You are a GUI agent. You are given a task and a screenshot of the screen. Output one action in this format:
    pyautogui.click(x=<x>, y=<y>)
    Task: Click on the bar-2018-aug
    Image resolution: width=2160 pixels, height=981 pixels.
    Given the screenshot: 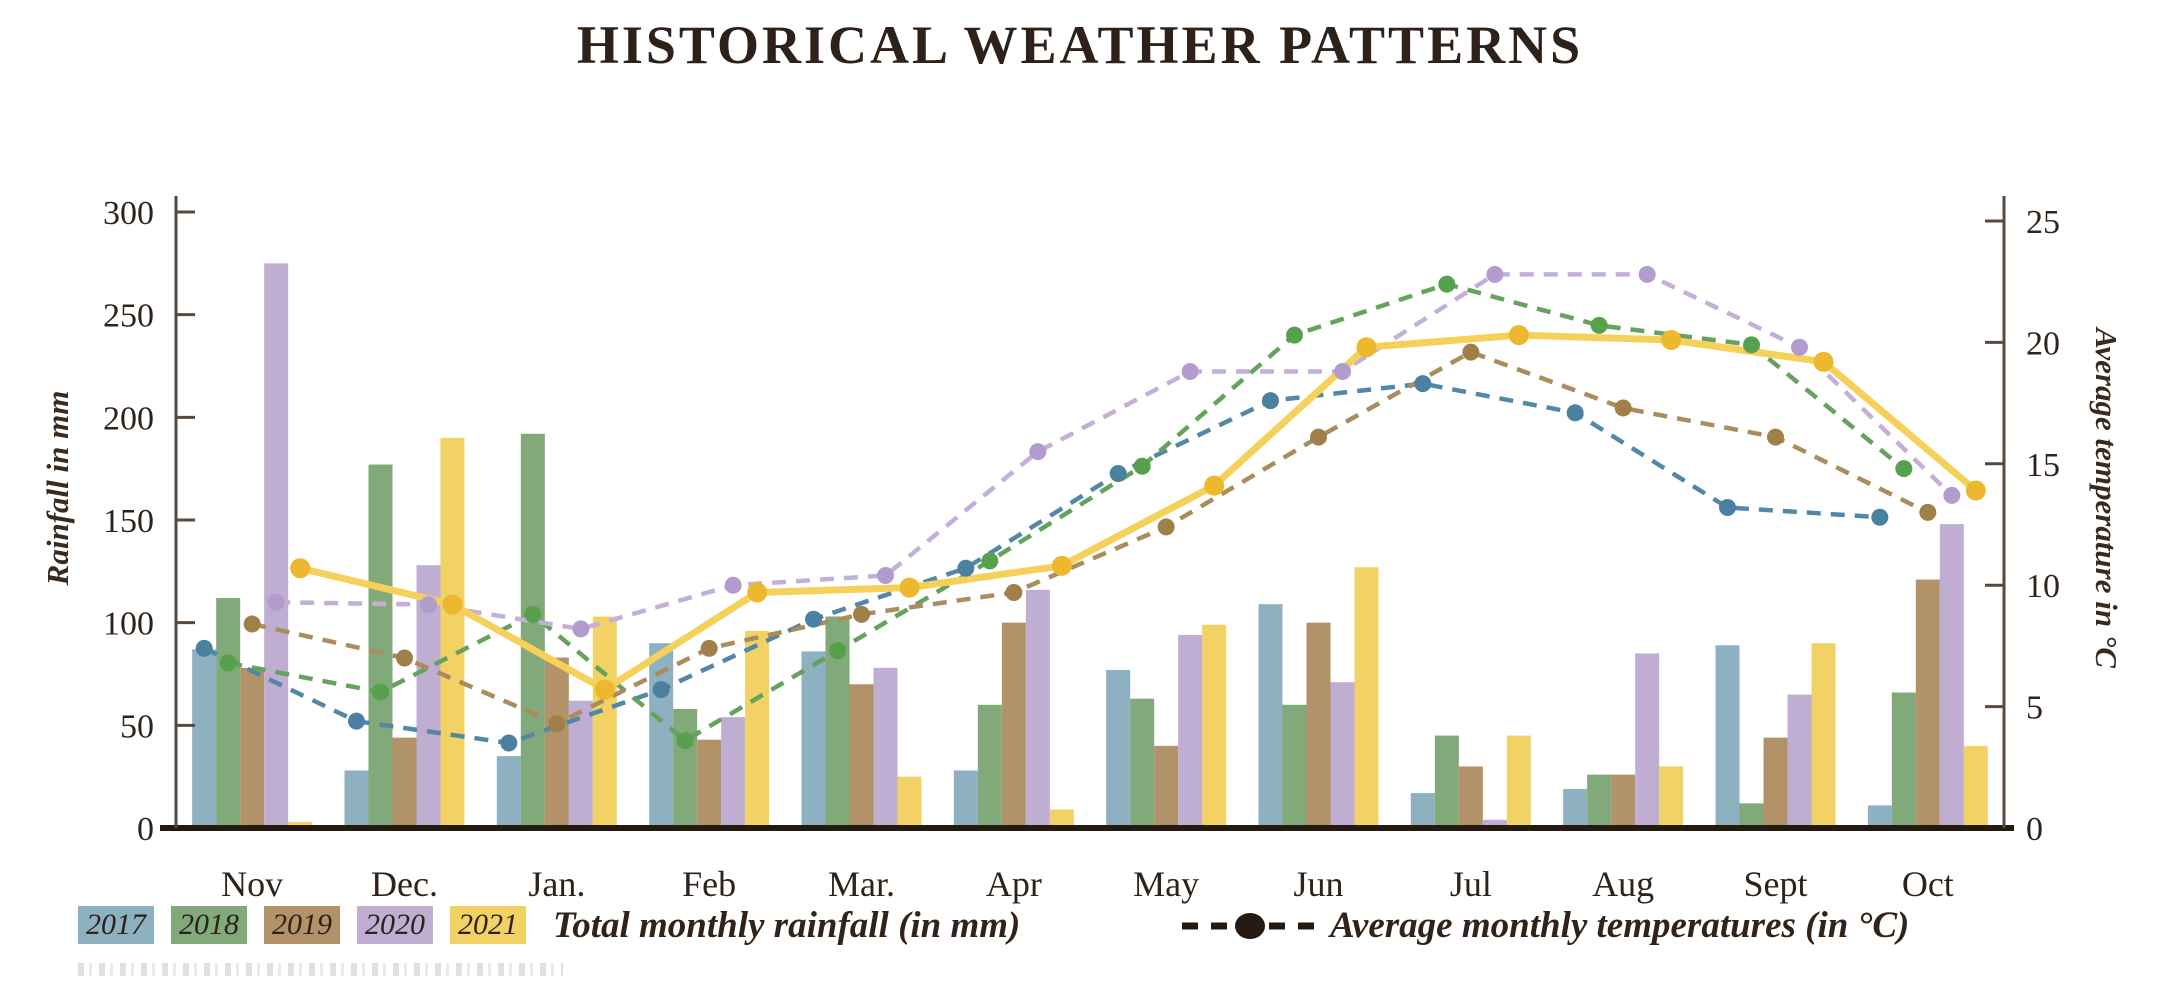 What is the action you would take?
    pyautogui.click(x=1599, y=801)
    